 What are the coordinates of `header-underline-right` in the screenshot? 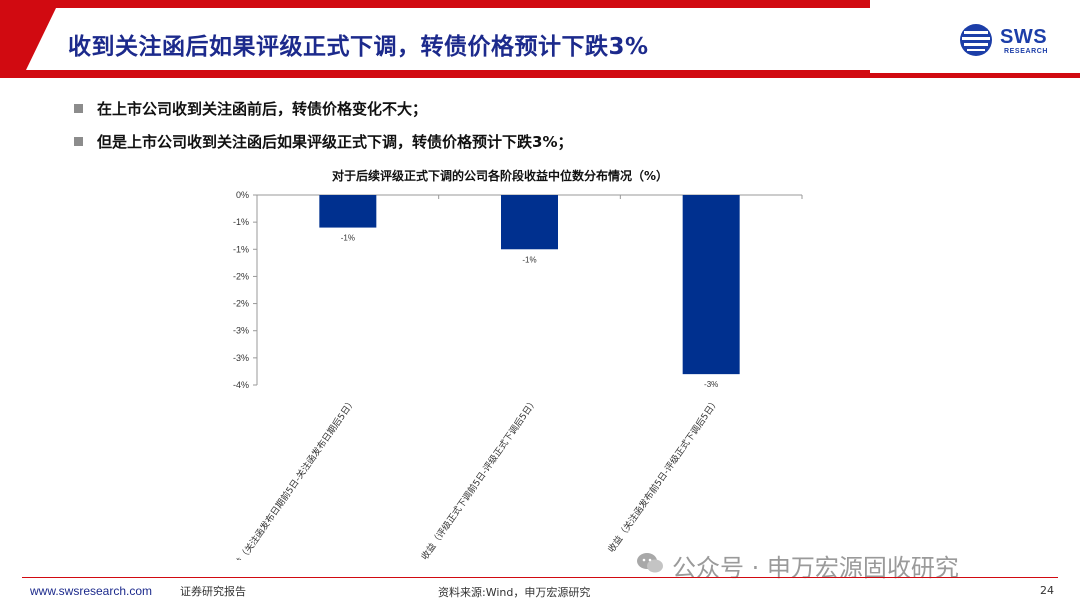 It's located at (992, 75).